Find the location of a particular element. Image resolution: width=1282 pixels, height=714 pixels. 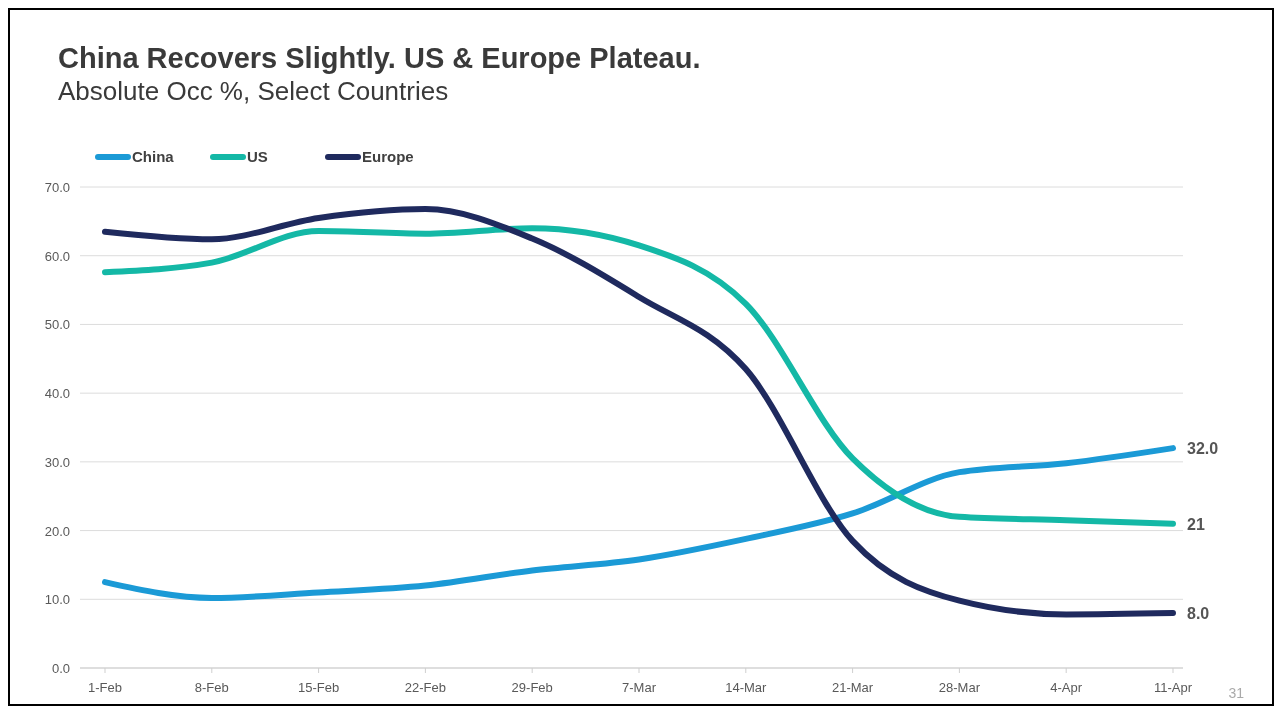

legend-label: China is located at coordinates (153, 156).